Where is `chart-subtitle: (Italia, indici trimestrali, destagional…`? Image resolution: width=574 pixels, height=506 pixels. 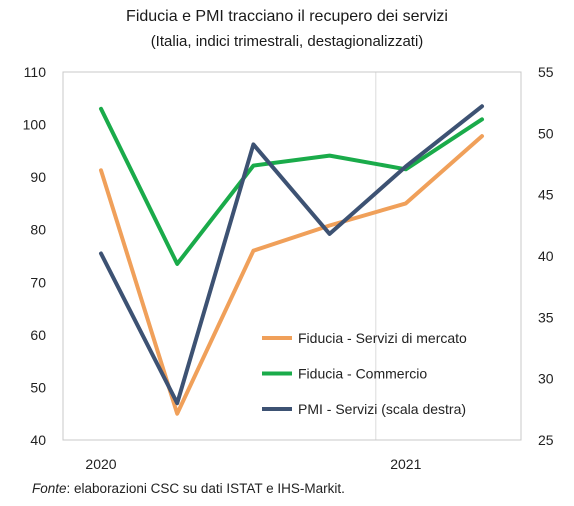
chart-subtitle: (Italia, indici trimestrali, destagional… is located at coordinates (287, 41).